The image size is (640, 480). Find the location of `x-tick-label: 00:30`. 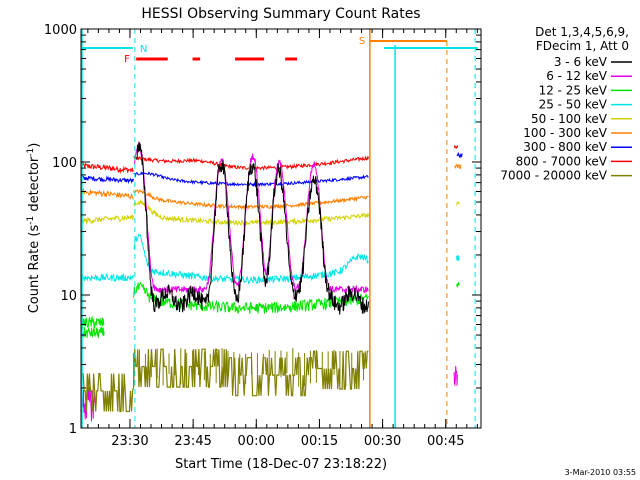

x-tick-label: 00:30 is located at coordinates (382, 441).